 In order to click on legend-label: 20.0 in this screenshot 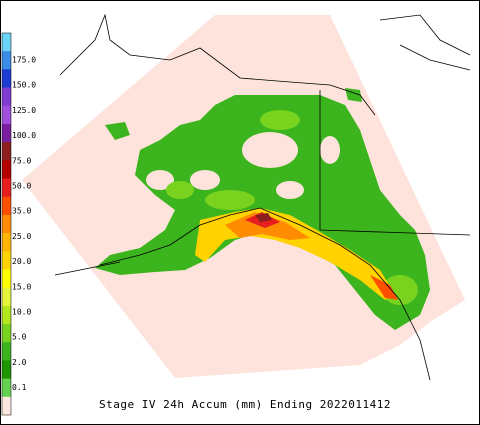, I will do `click(21, 261)`.